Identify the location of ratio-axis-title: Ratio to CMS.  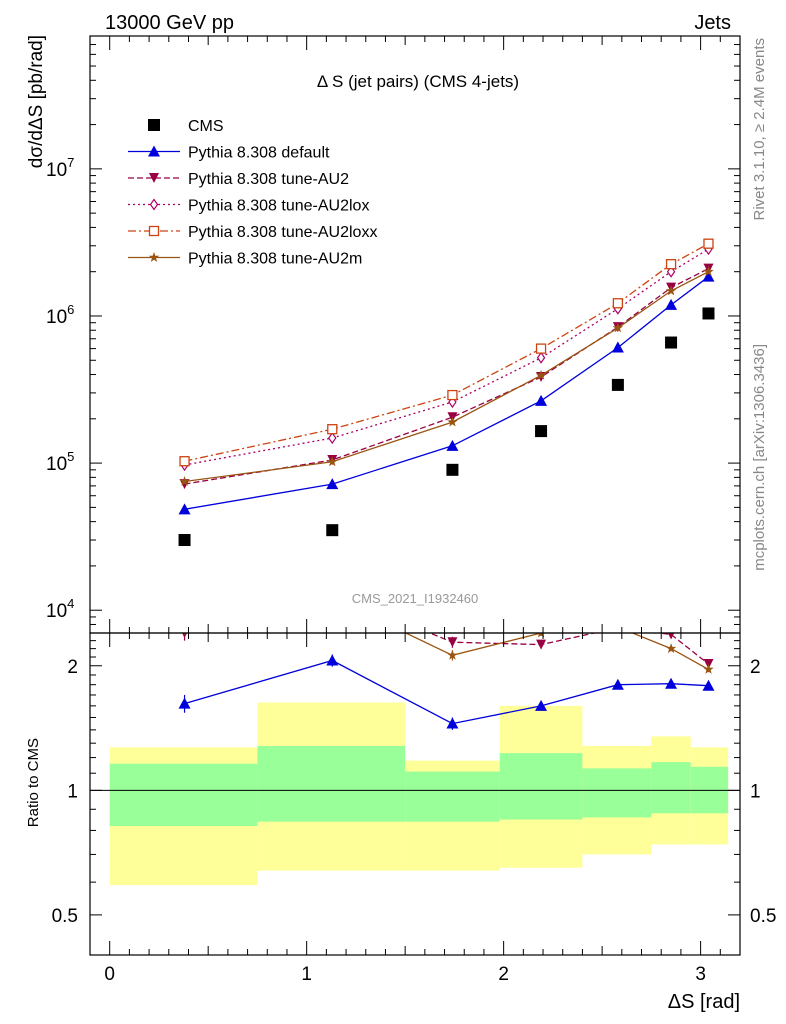
(33, 782).